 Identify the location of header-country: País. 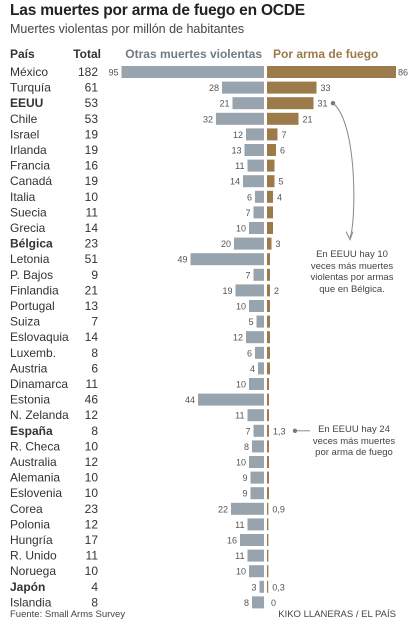
(22, 54).